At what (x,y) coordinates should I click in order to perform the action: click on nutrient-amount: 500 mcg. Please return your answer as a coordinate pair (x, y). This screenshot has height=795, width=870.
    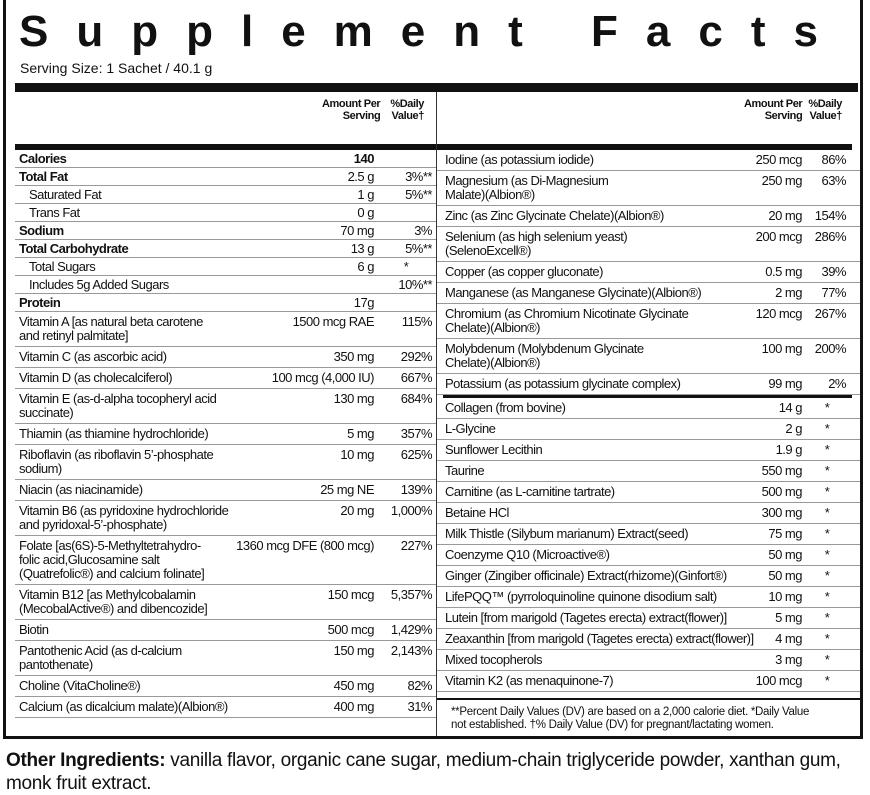
    Looking at the image, I should click on (351, 629).